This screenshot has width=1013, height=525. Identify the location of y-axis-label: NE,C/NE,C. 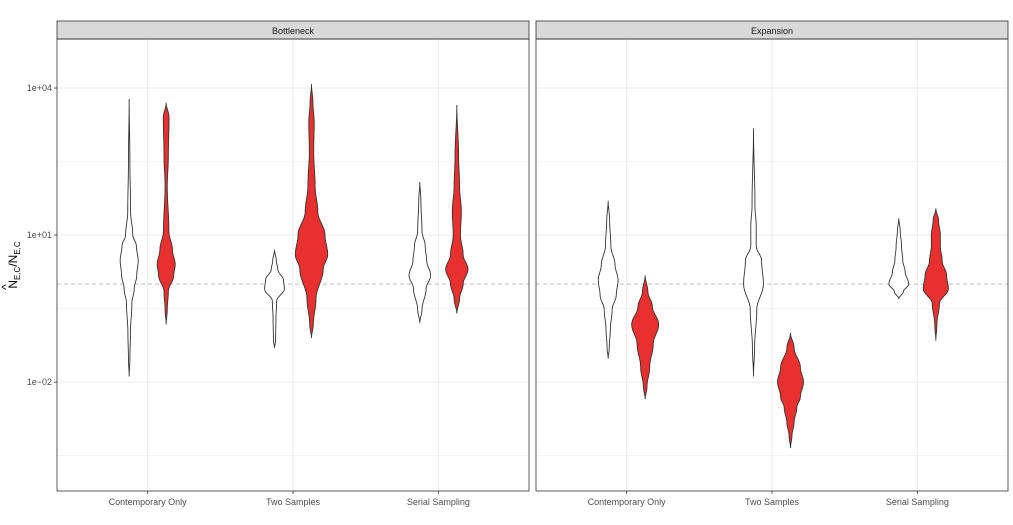
(14, 265).